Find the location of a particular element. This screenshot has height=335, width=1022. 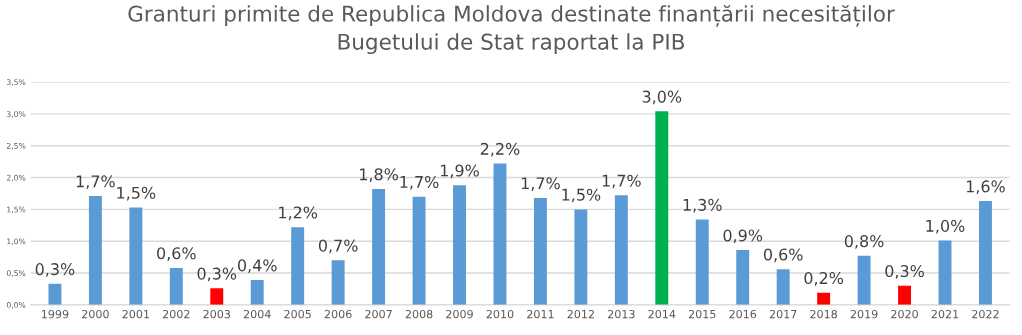

data-label: 0,2% is located at coordinates (824, 279).